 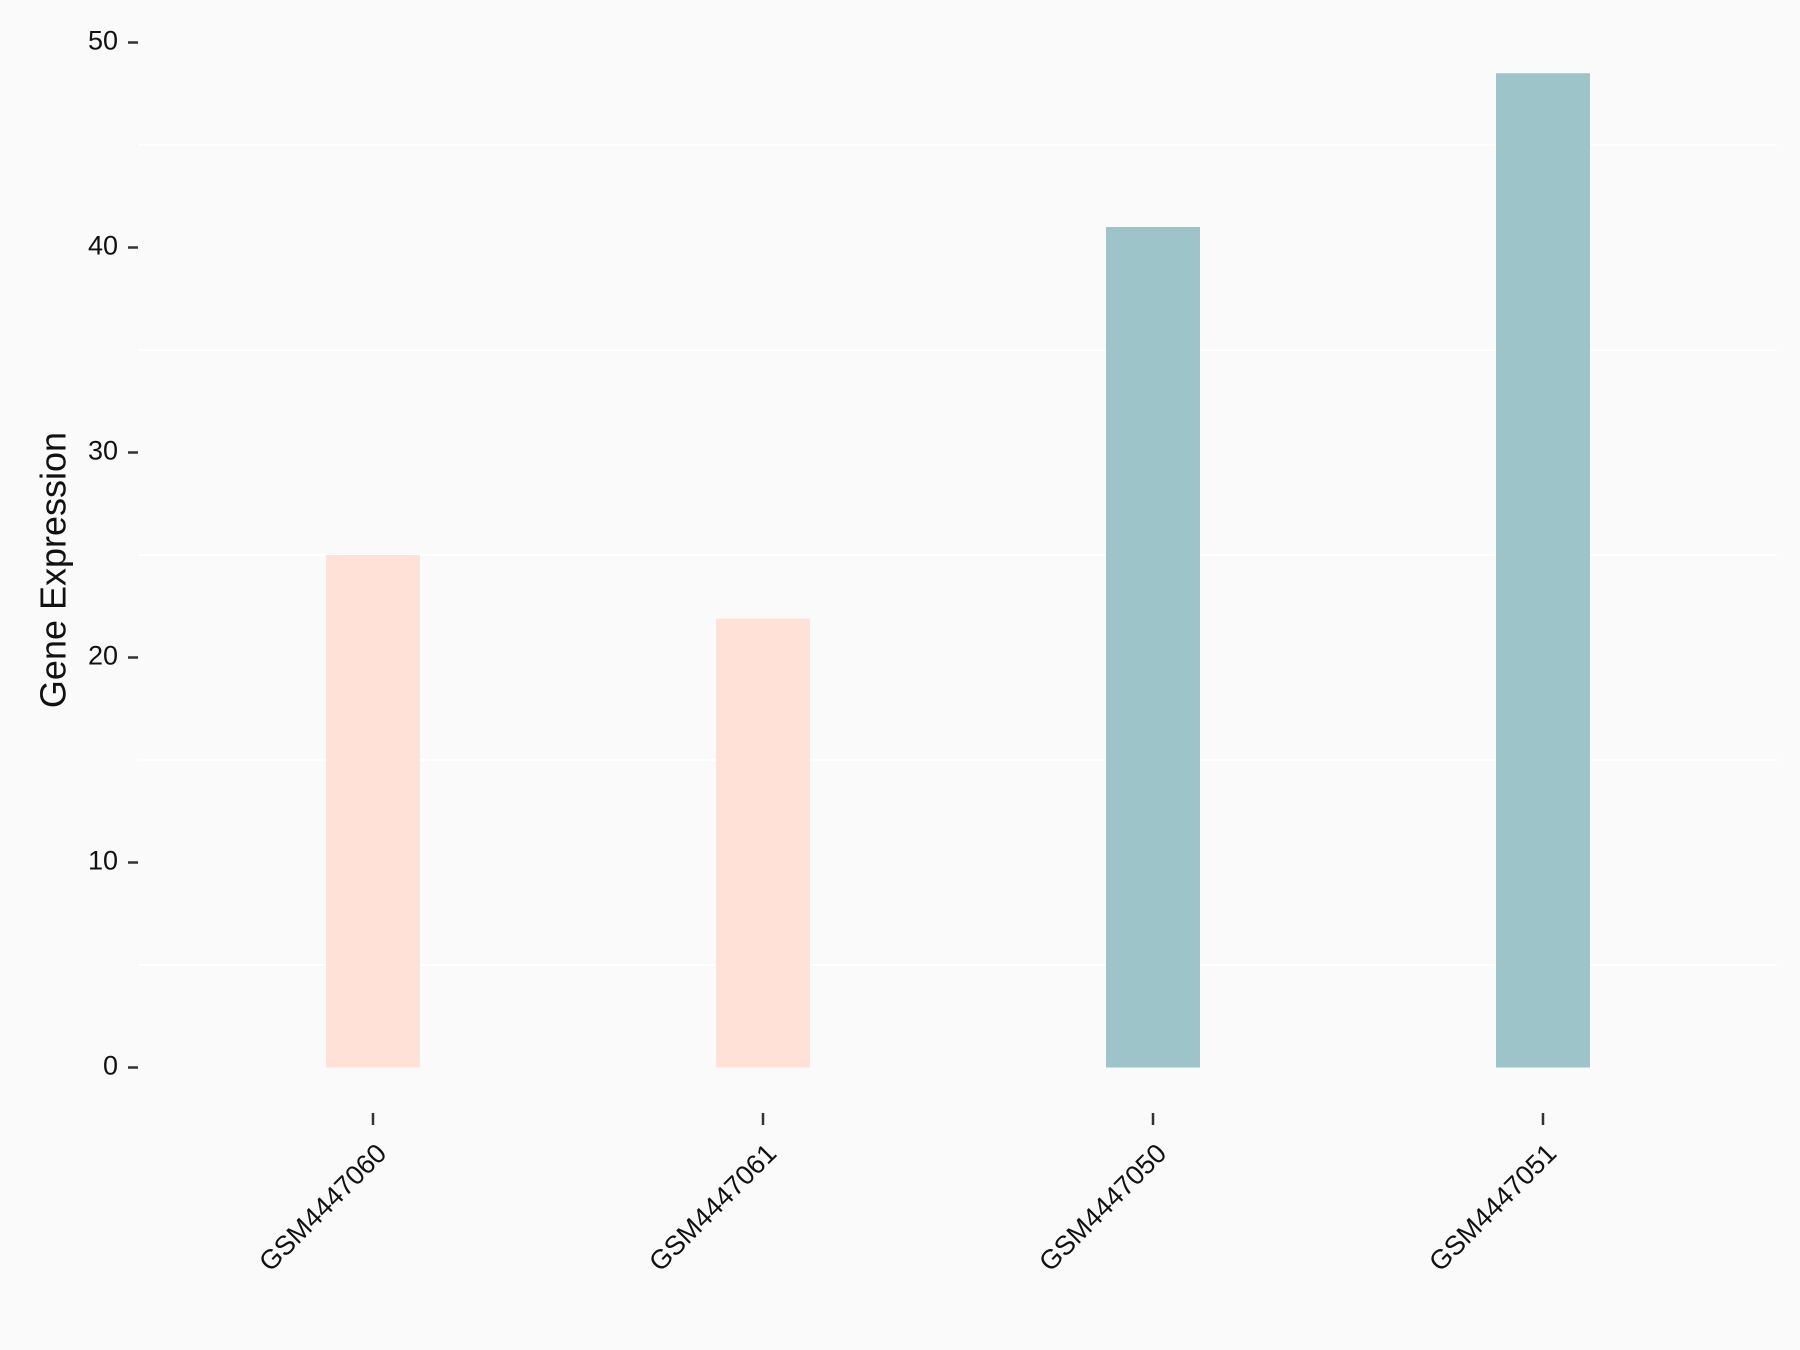 What do you see at coordinates (103, 41) in the screenshot?
I see `y-tick-label: 50` at bounding box center [103, 41].